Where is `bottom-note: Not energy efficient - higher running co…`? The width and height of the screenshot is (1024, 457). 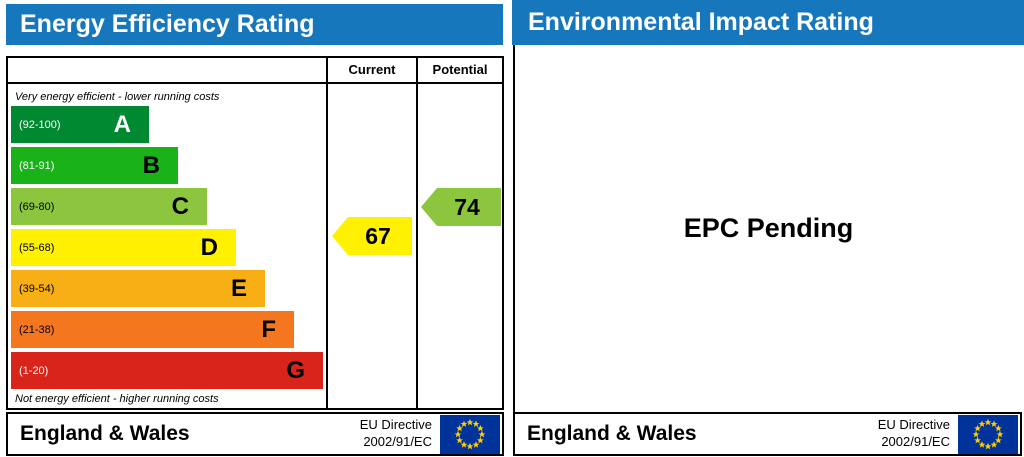
bottom-note: Not energy efficient - higher running co… is located at coordinates (117, 399).